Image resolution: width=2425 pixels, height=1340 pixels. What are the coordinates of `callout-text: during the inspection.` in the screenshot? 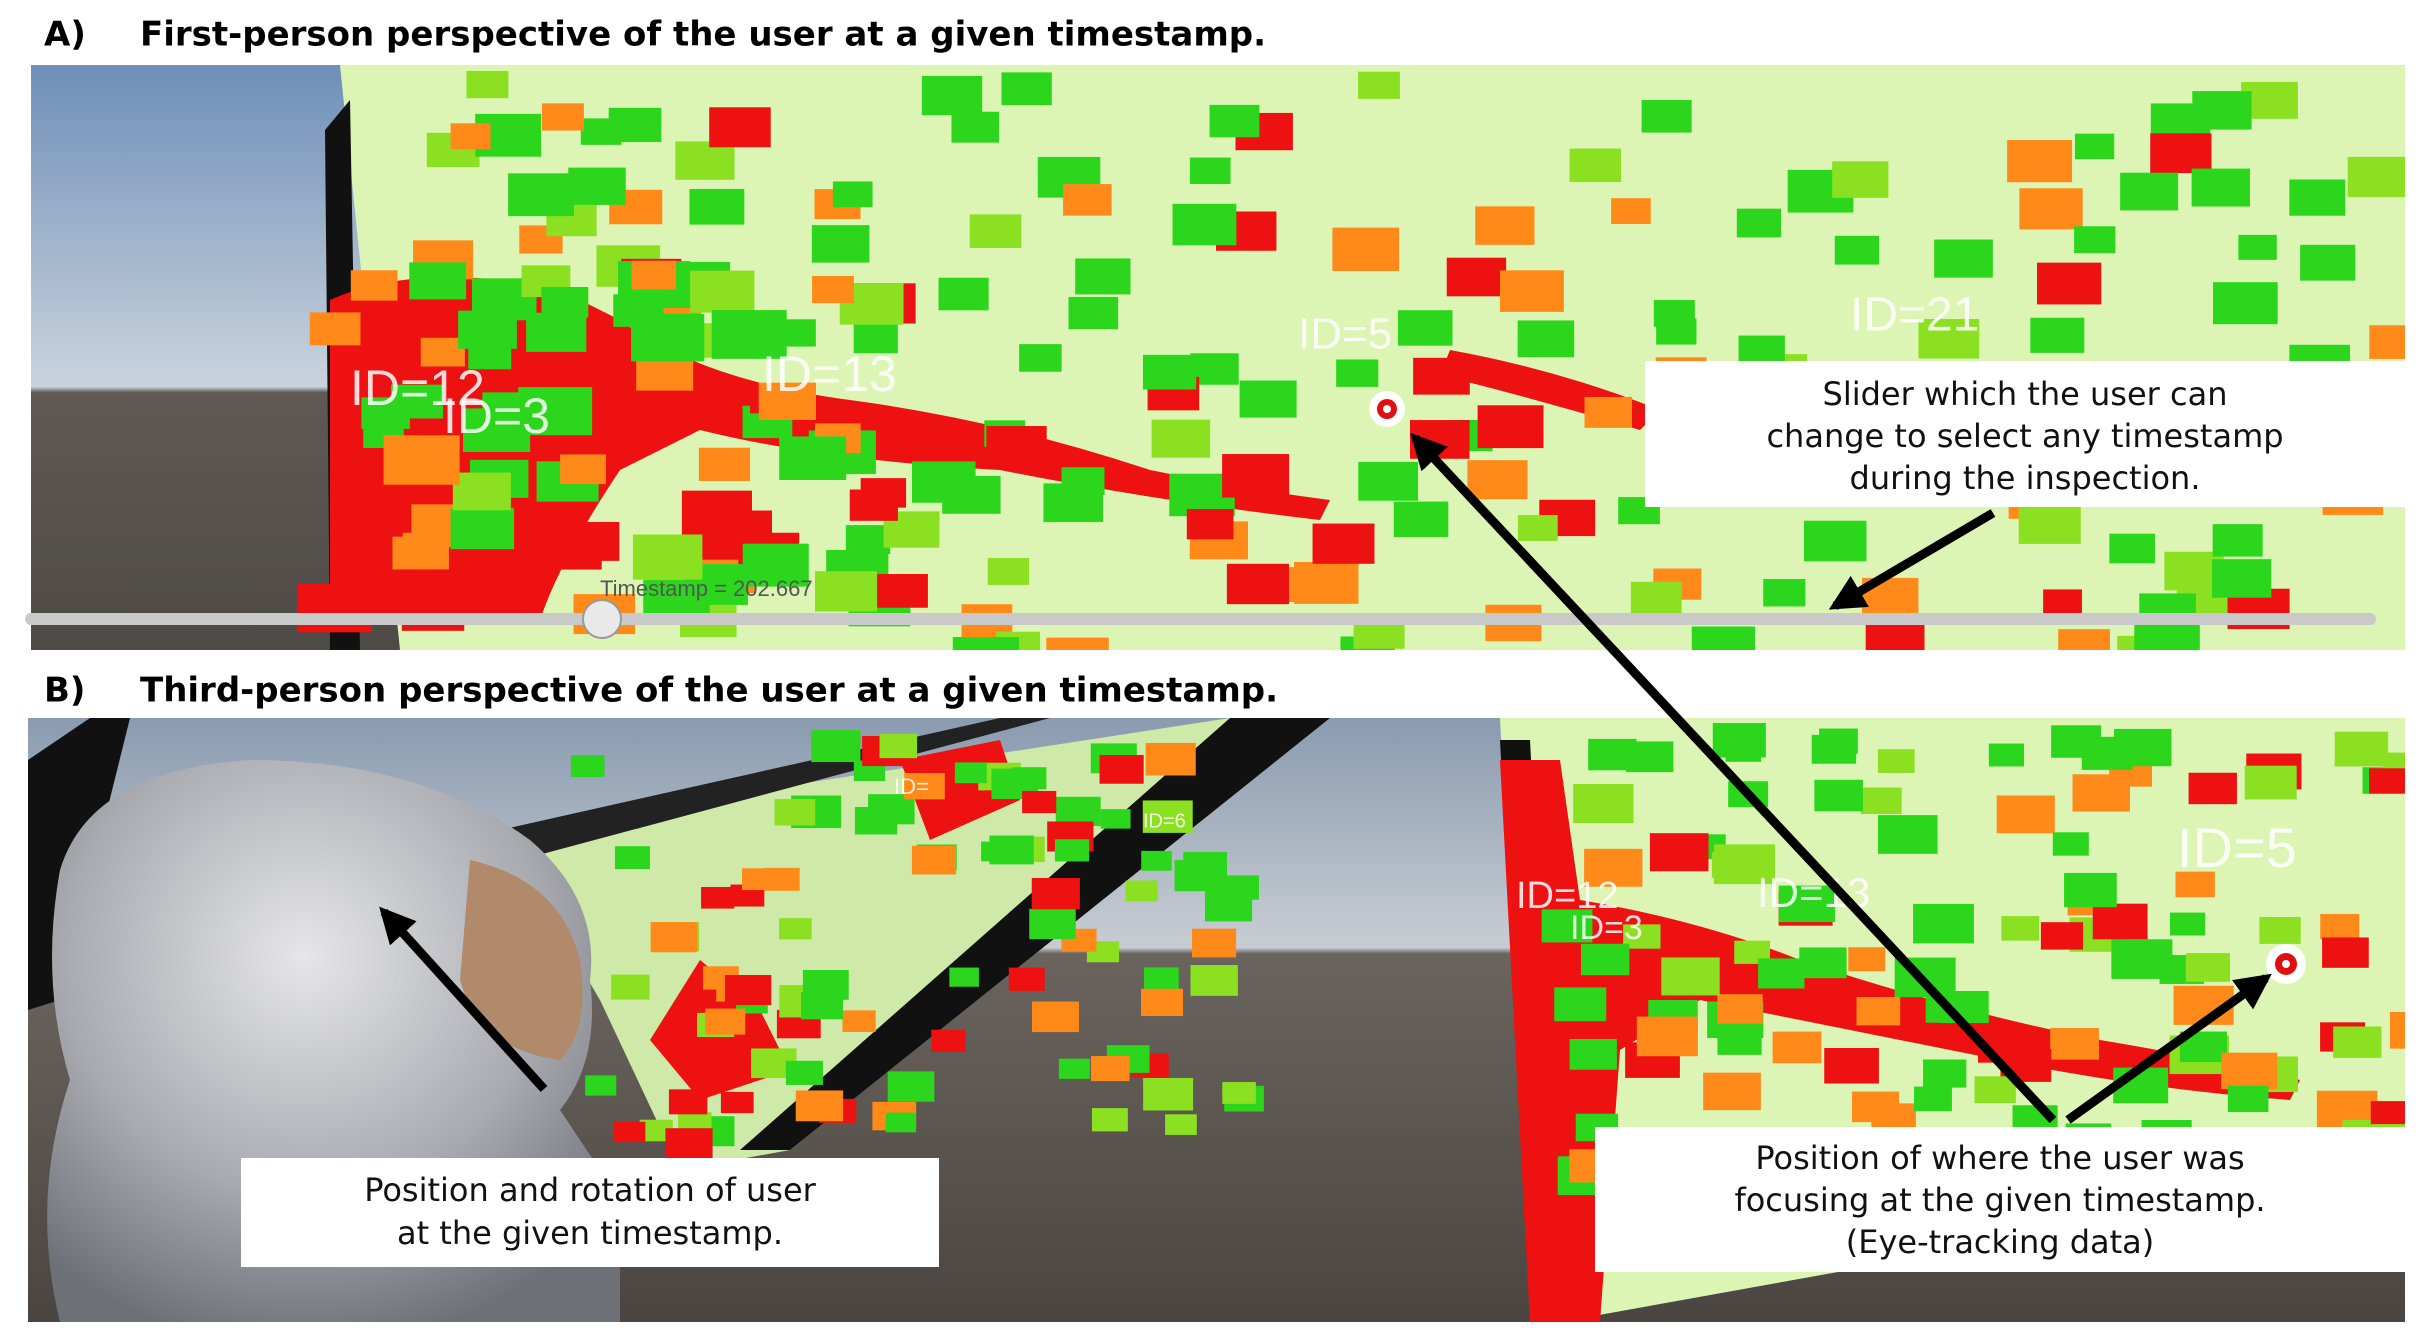 It's located at (2025, 478).